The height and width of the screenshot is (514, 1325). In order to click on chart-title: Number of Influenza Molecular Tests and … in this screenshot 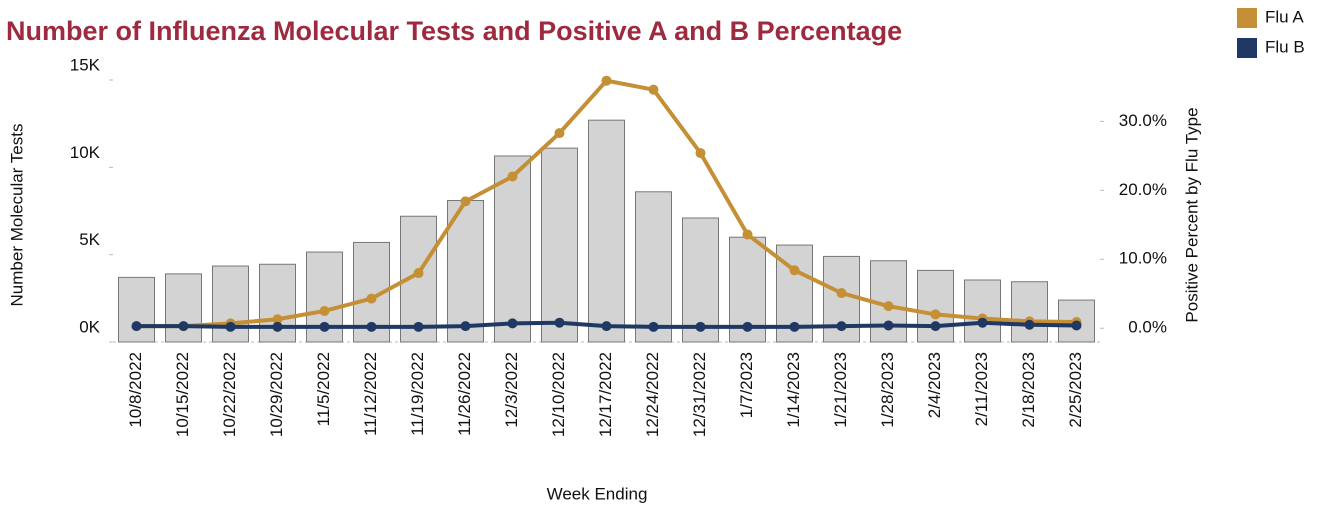, I will do `click(454, 31)`.